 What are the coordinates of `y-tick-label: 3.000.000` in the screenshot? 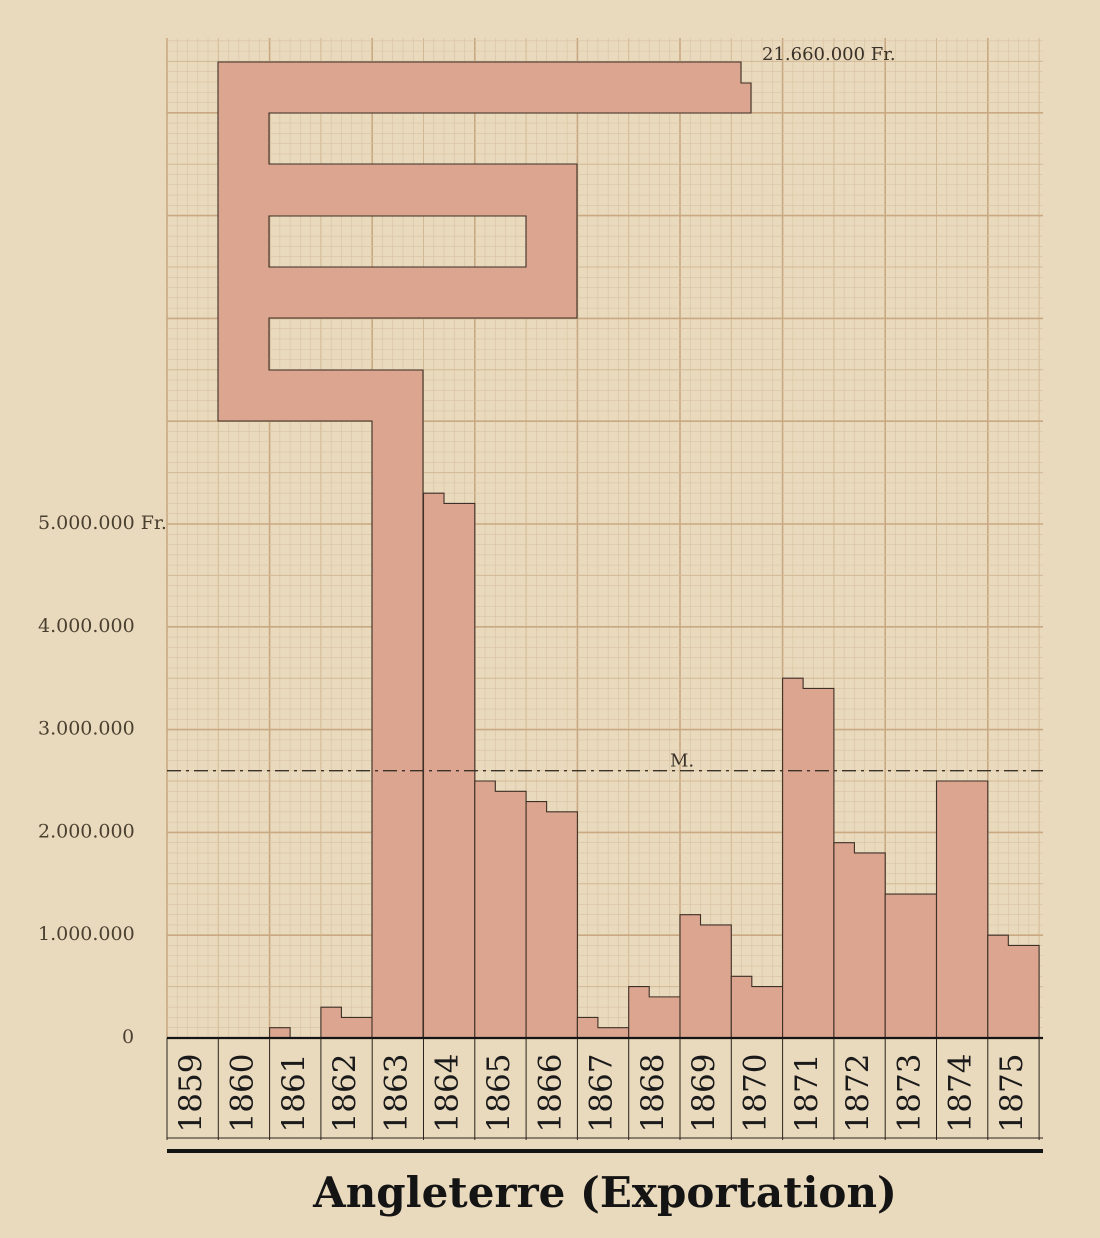 It's located at (86, 729).